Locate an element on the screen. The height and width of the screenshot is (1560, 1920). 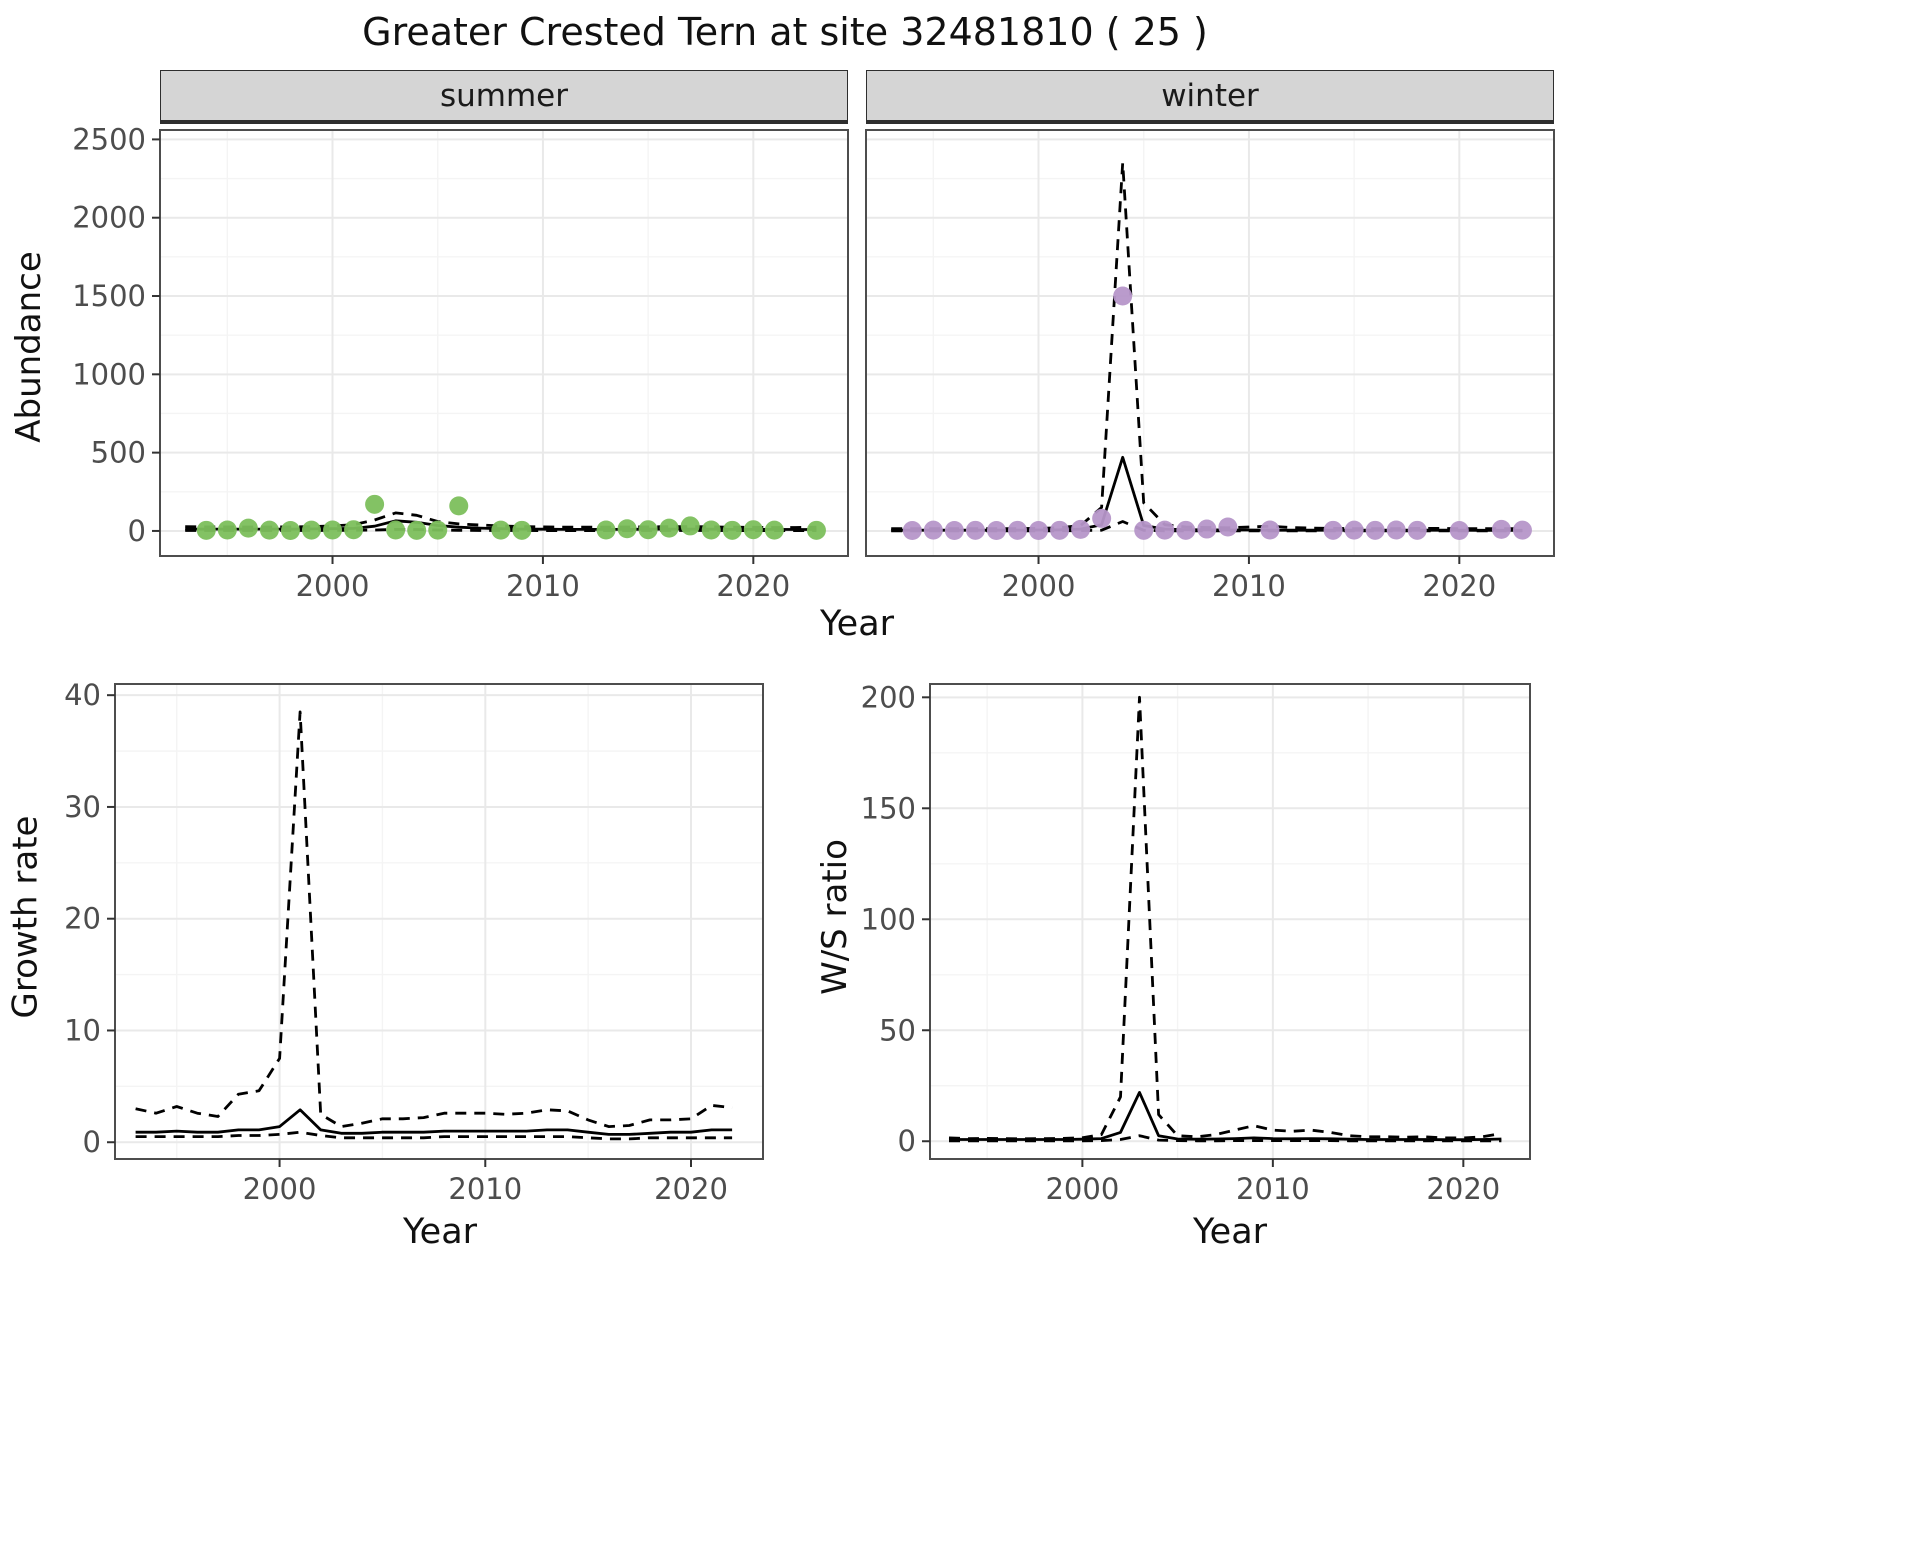
svg-text: 500 is located at coordinates (118, 453).